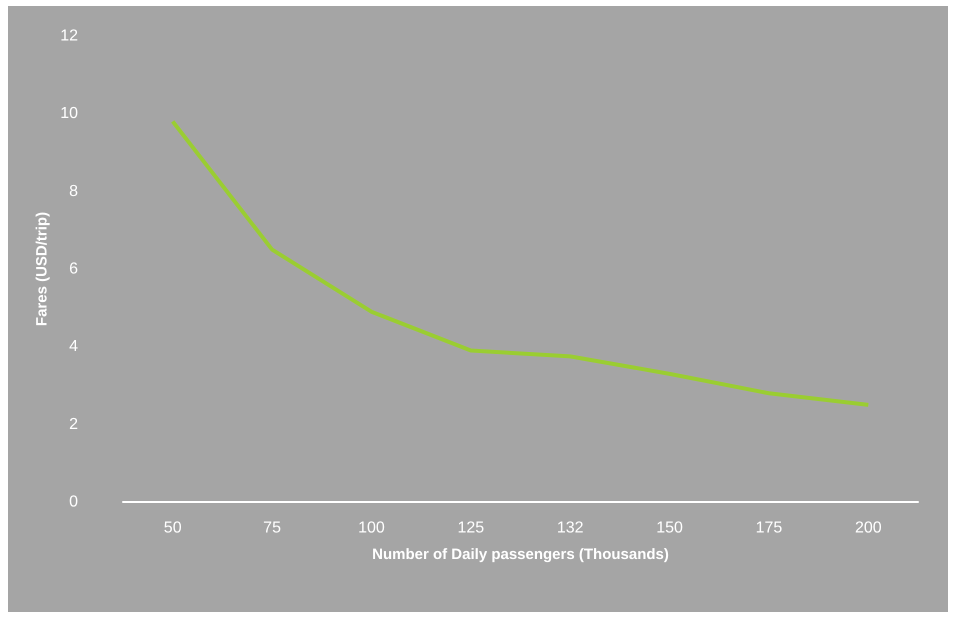  What do you see at coordinates (371, 528) in the screenshot?
I see `x-tick-label: 100` at bounding box center [371, 528].